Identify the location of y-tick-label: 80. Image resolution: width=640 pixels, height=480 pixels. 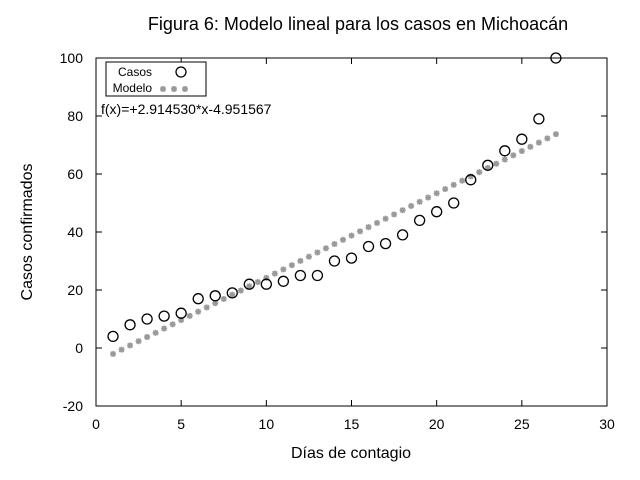
(75, 116).